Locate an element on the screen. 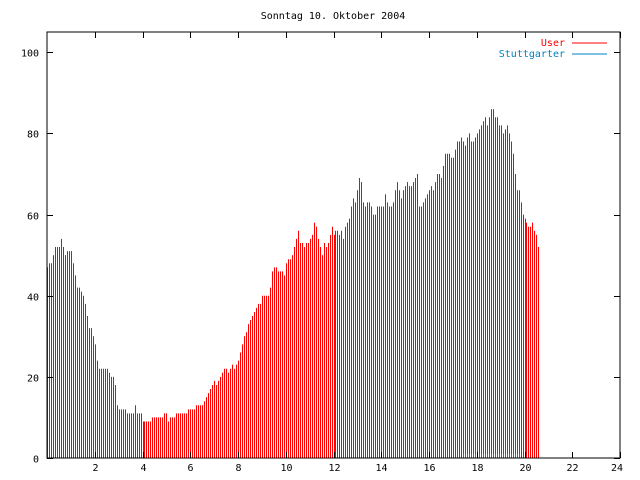 The height and width of the screenshot is (480, 640). x-tick-label: 2 is located at coordinates (95, 468).